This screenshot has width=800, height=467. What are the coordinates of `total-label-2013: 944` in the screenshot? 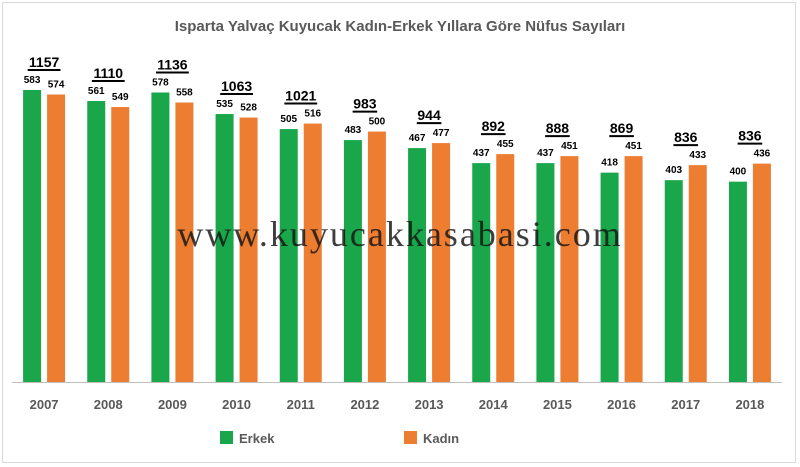 It's located at (429, 115).